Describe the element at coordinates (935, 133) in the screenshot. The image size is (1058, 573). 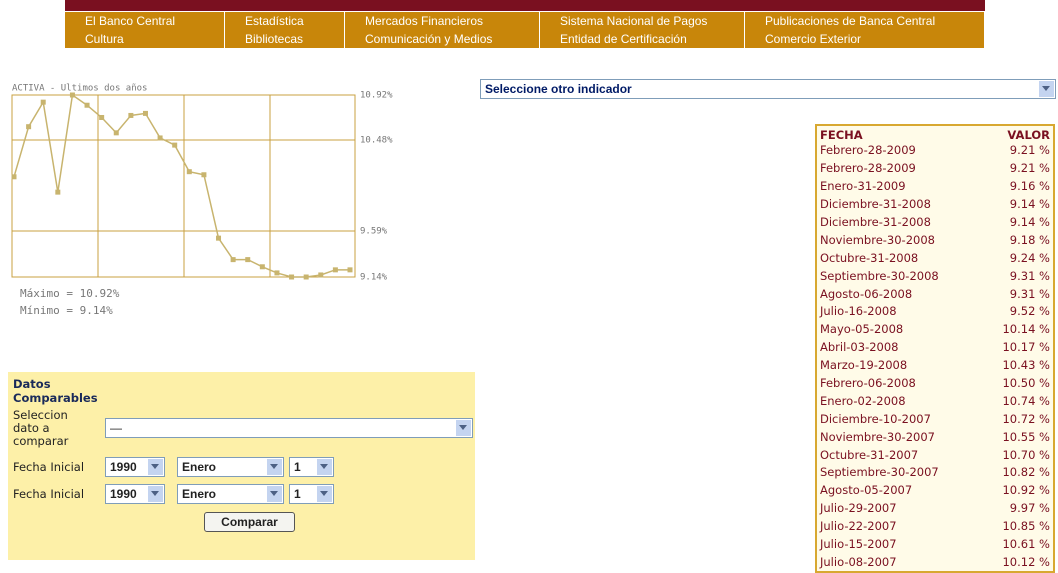
I see `header-row: FECHA VALOR` at that location.